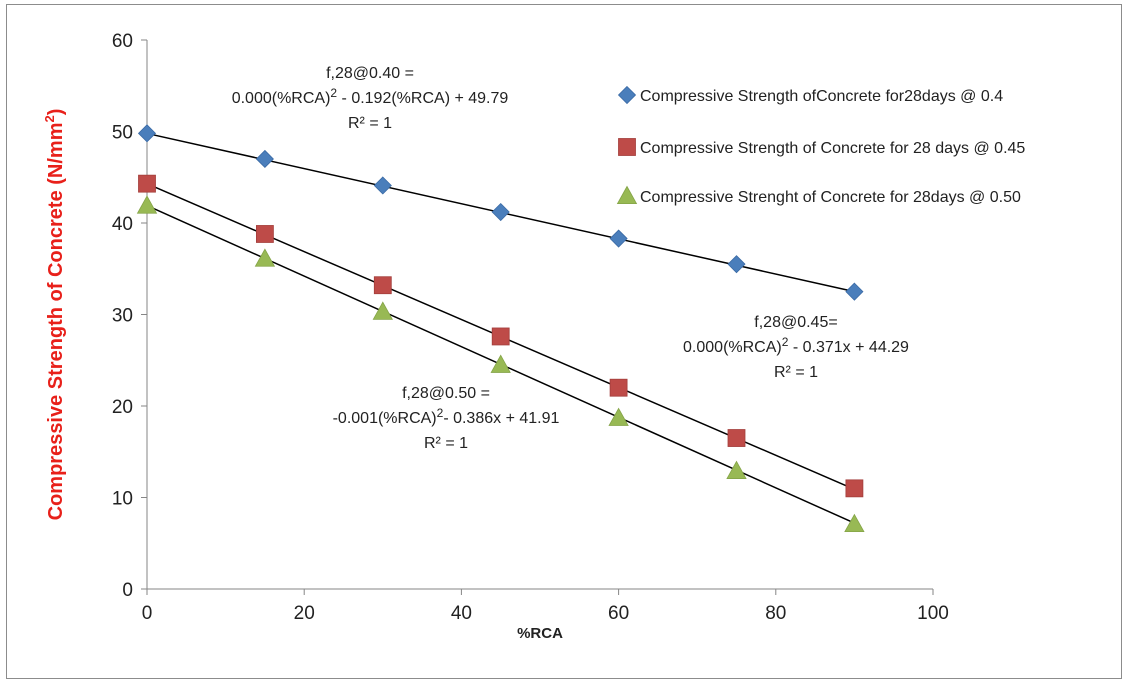 The image size is (1129, 683). What do you see at coordinates (122, 133) in the screenshot?
I see `y-tick-label: 50` at bounding box center [122, 133].